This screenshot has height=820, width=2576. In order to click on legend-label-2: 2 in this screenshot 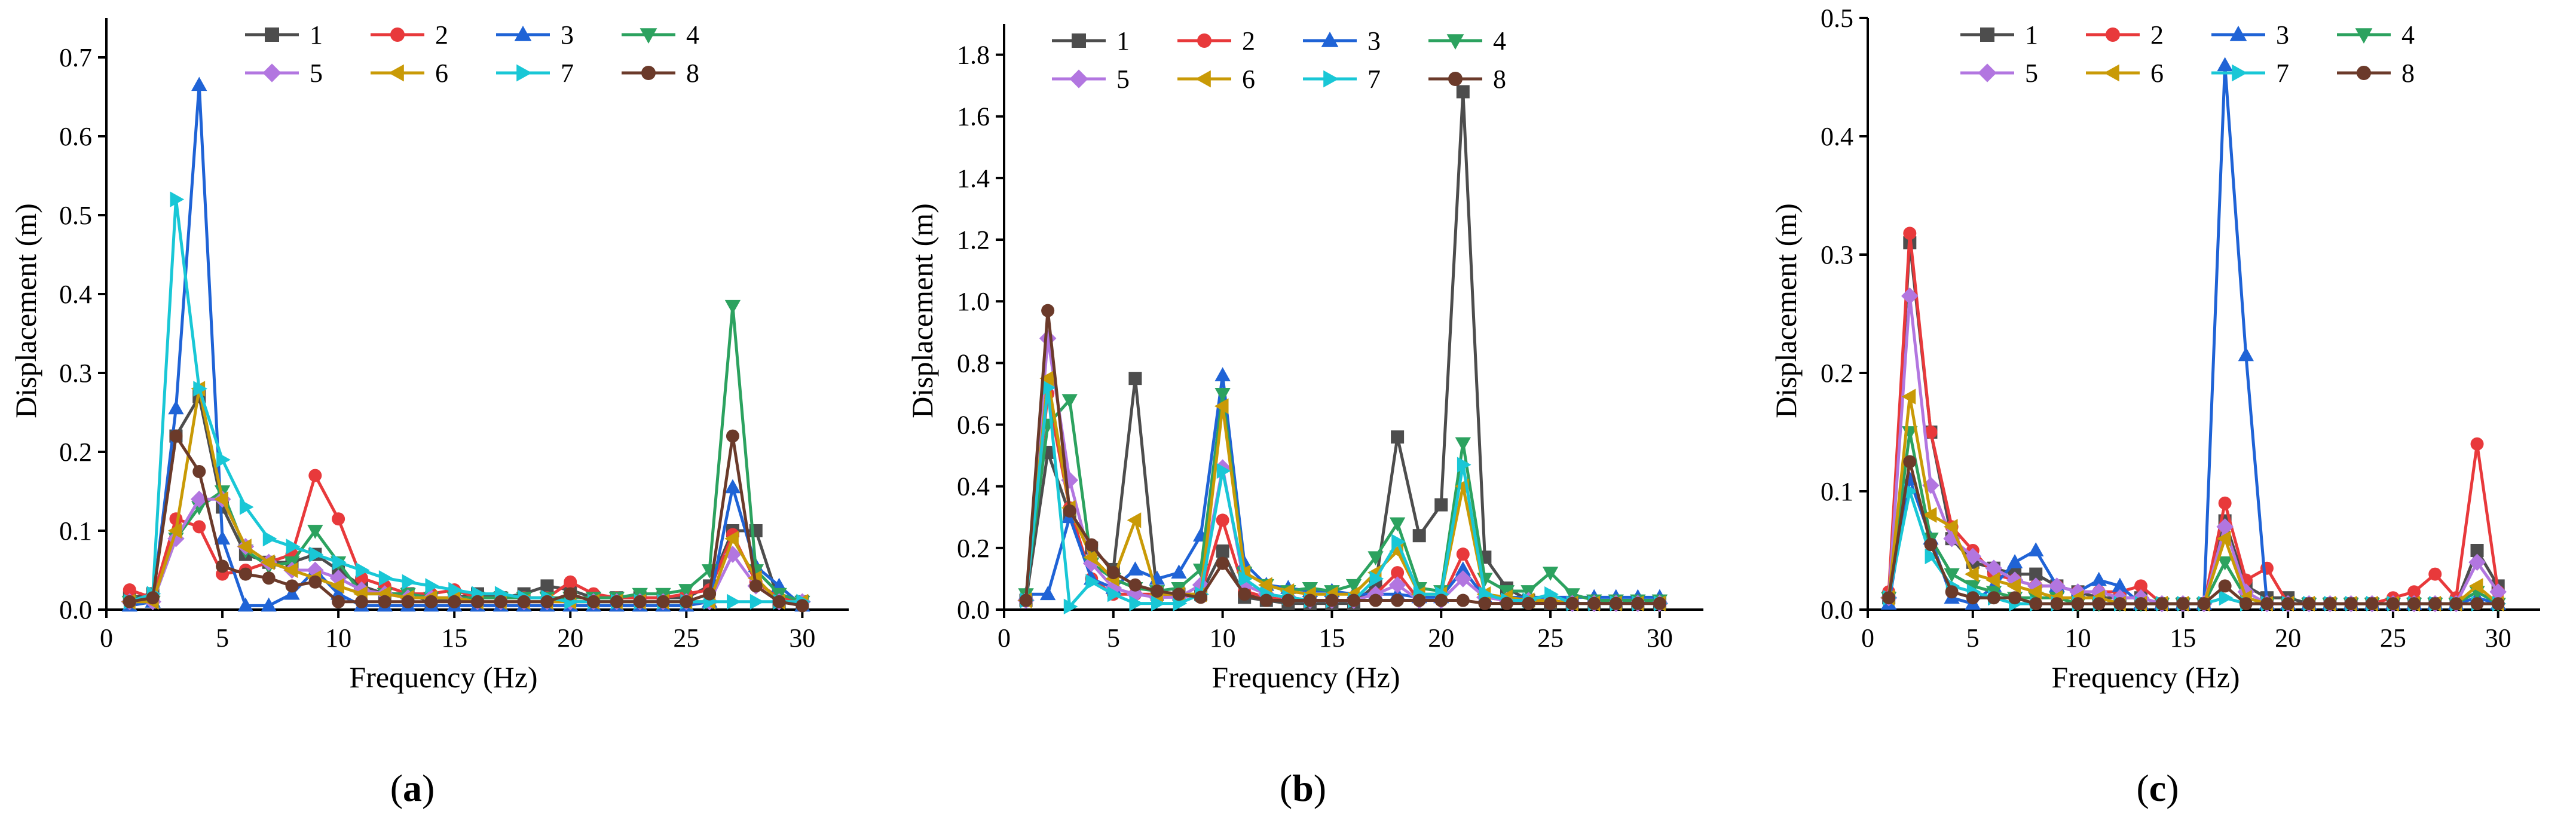, I will do `click(2157, 35)`.